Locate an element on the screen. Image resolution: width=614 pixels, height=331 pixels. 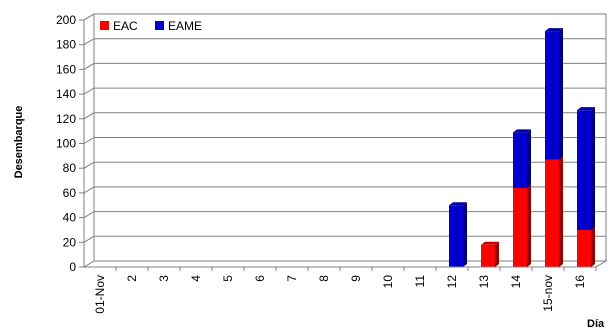
x-tick-label: 5 is located at coordinates (228, 278).